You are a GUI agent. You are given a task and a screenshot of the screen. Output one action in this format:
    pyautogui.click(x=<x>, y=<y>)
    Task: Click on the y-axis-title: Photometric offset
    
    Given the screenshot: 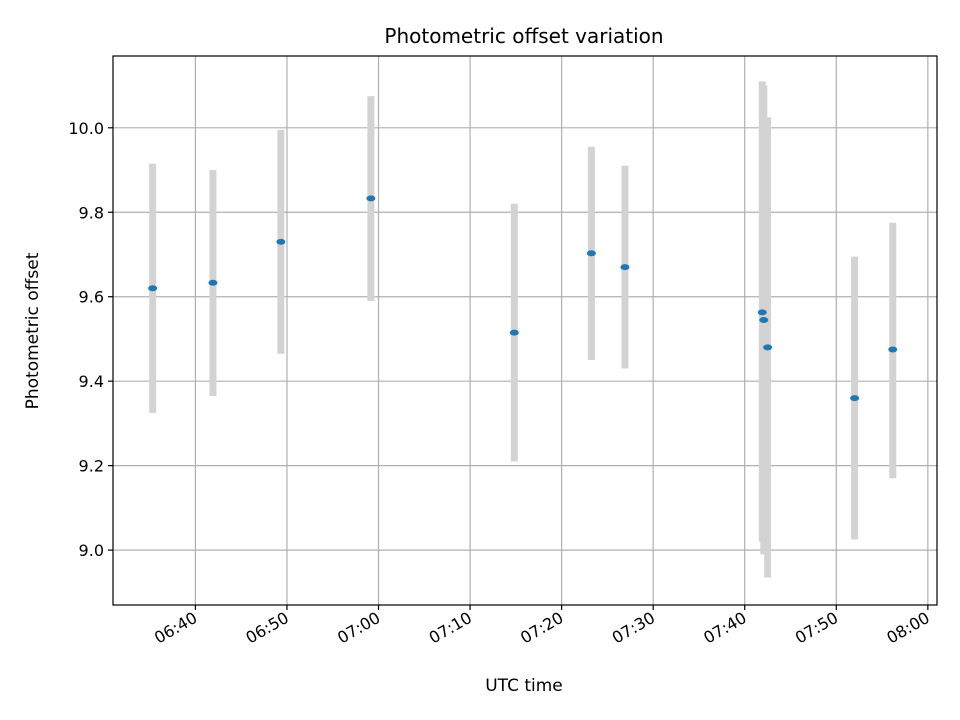 What is the action you would take?
    pyautogui.click(x=33, y=330)
    